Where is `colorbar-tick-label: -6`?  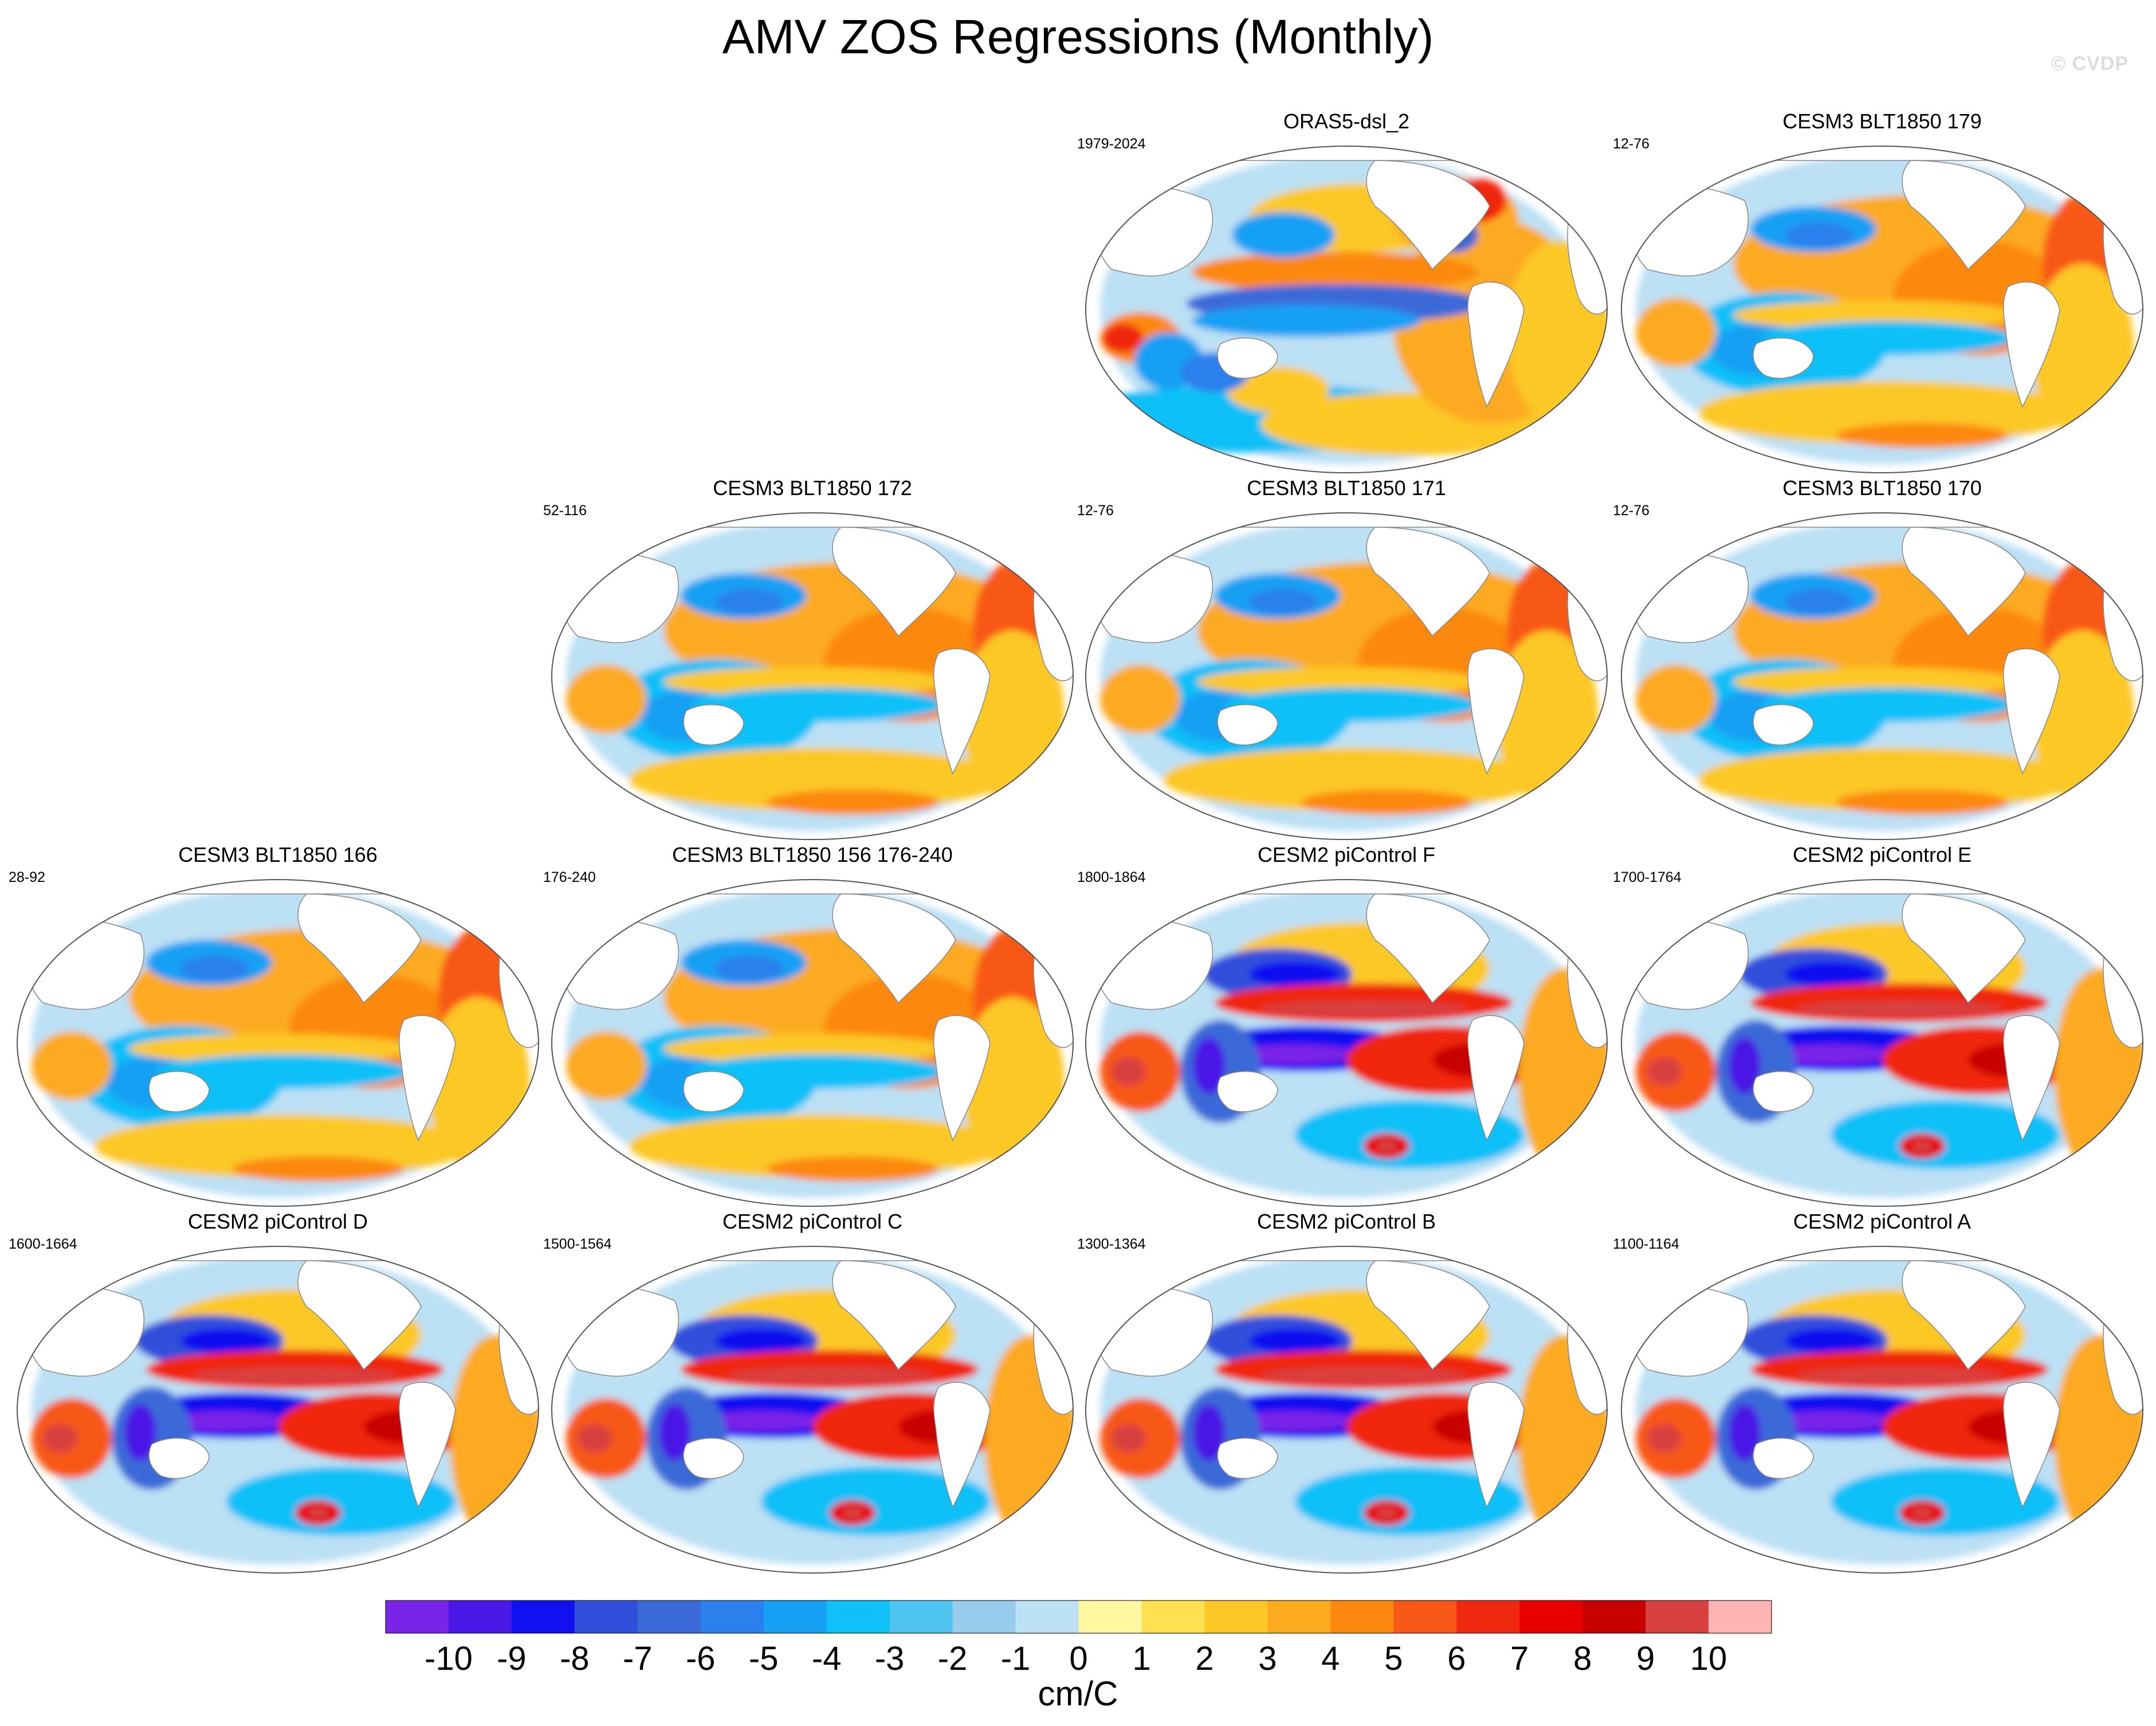
colorbar-tick-label: -6 is located at coordinates (700, 1658).